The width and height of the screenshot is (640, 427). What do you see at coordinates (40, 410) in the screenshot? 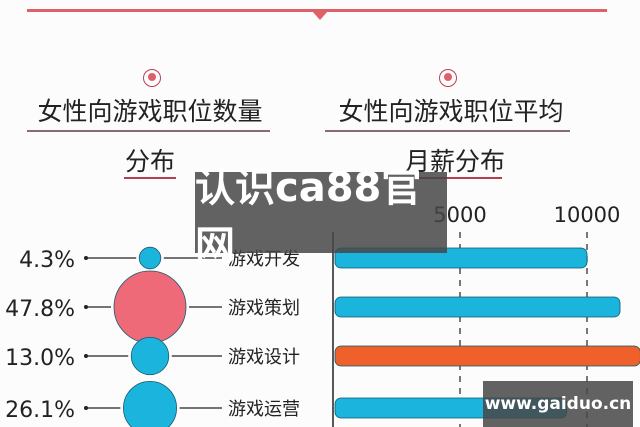
I see `percent-label: 26.1%` at bounding box center [40, 410].